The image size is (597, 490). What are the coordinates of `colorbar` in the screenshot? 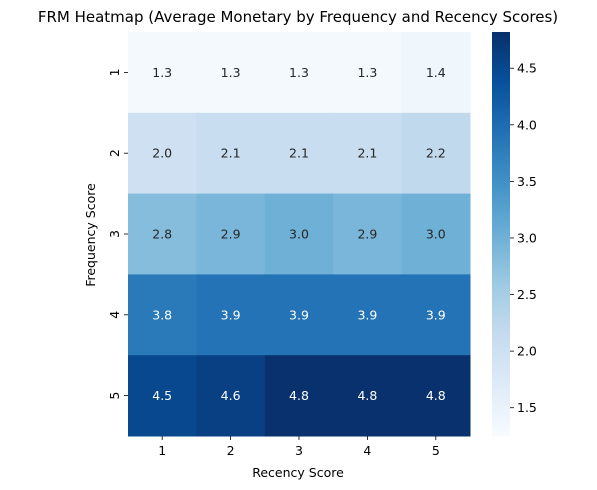 It's located at (501, 234).